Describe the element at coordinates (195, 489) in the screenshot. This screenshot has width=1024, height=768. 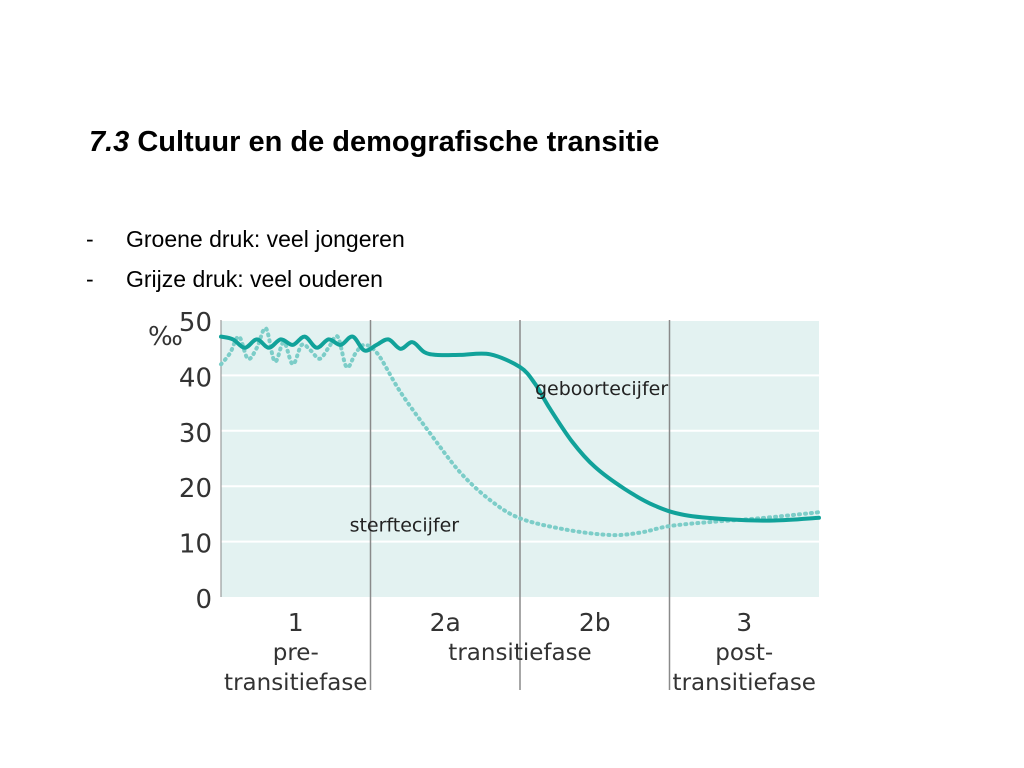
I see `y-tick-label: 20` at that location.